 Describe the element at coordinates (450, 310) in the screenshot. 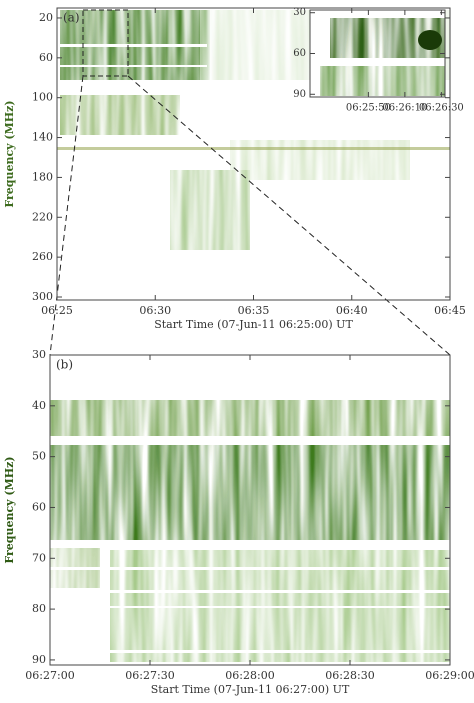

I see `x-tick-label: 06:45` at that location.